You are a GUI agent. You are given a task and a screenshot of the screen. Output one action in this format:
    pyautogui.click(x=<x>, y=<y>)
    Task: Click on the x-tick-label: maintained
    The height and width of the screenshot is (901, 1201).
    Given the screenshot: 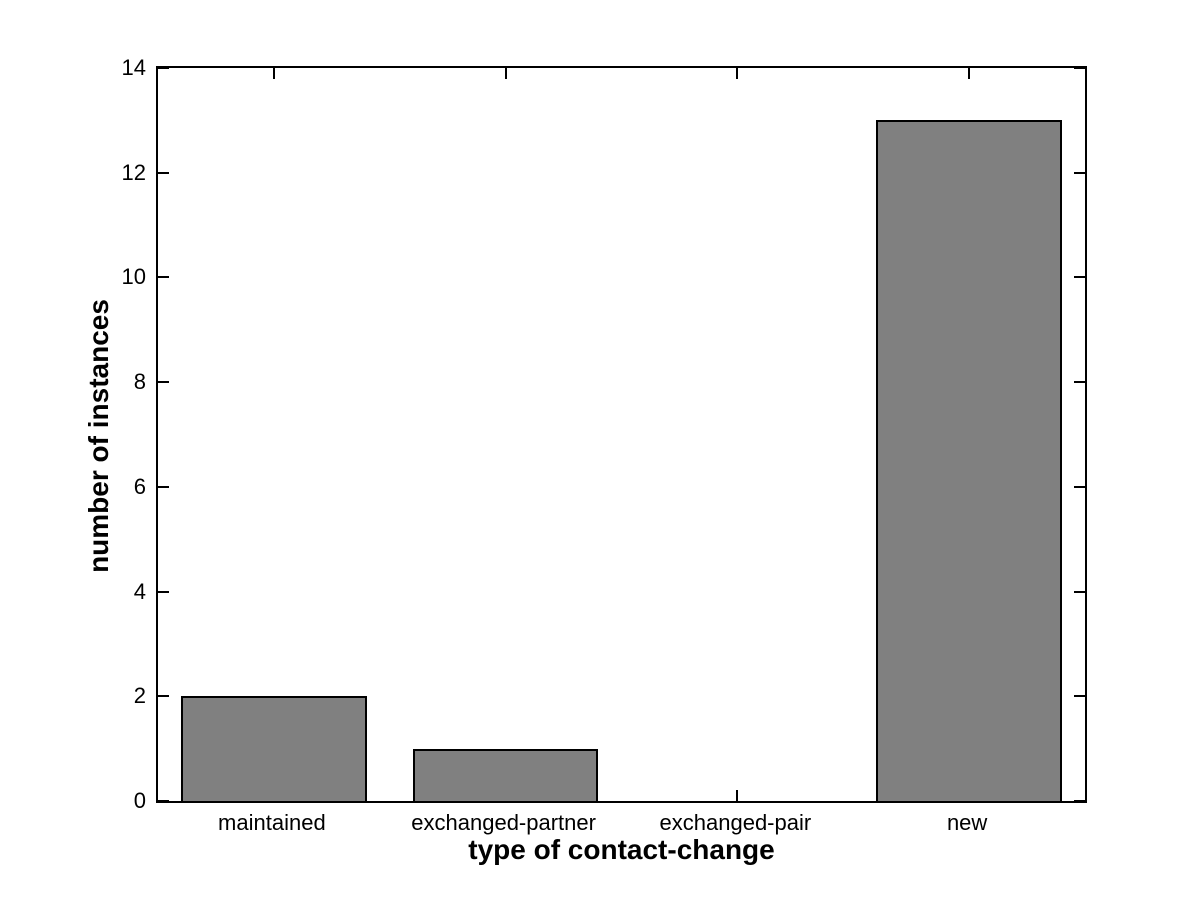 What is the action you would take?
    pyautogui.click(x=272, y=822)
    